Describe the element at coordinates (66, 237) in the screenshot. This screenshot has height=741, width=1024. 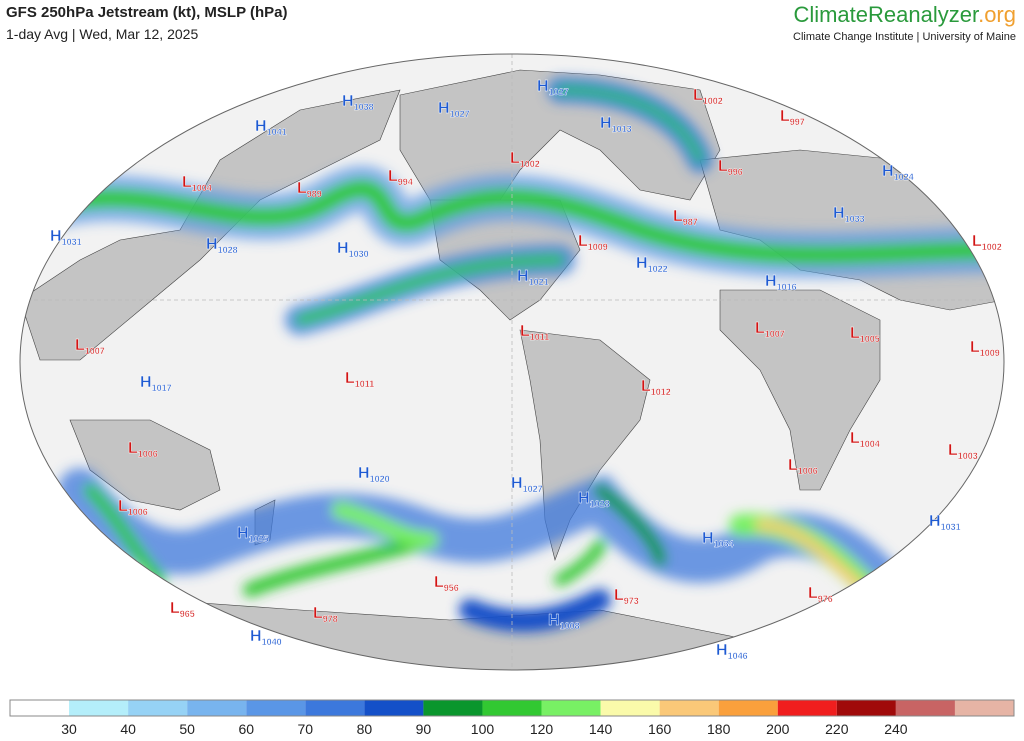
I see `pressure-center: H1031` at that location.